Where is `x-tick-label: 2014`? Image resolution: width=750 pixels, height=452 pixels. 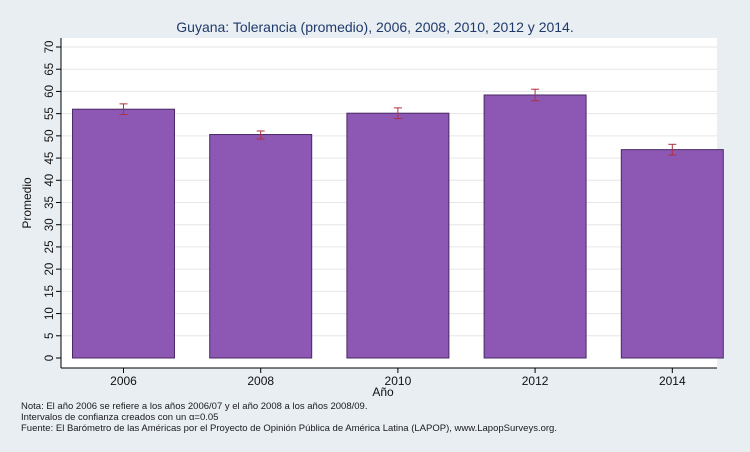 x-tick-label: 2014 is located at coordinates (672, 381).